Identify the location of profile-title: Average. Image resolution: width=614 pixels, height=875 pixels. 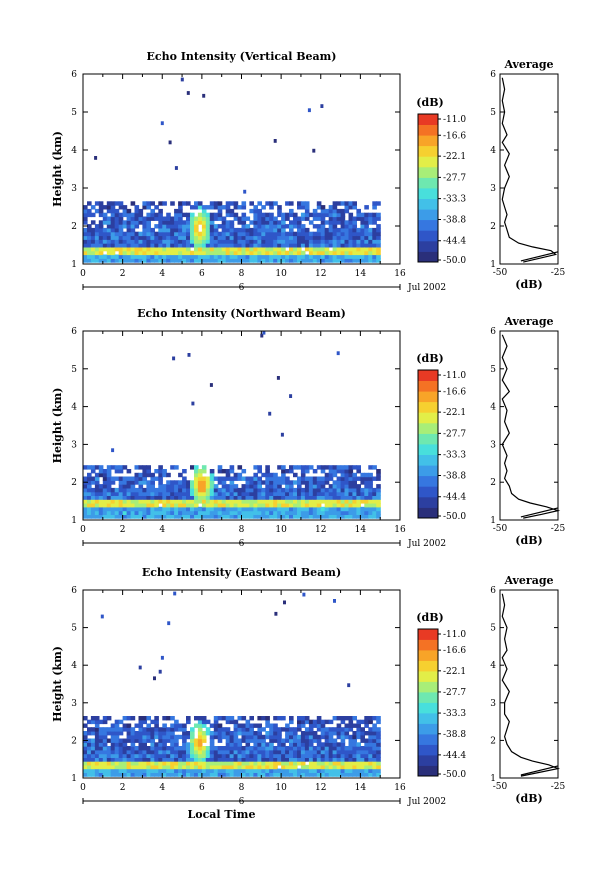
(528, 321).